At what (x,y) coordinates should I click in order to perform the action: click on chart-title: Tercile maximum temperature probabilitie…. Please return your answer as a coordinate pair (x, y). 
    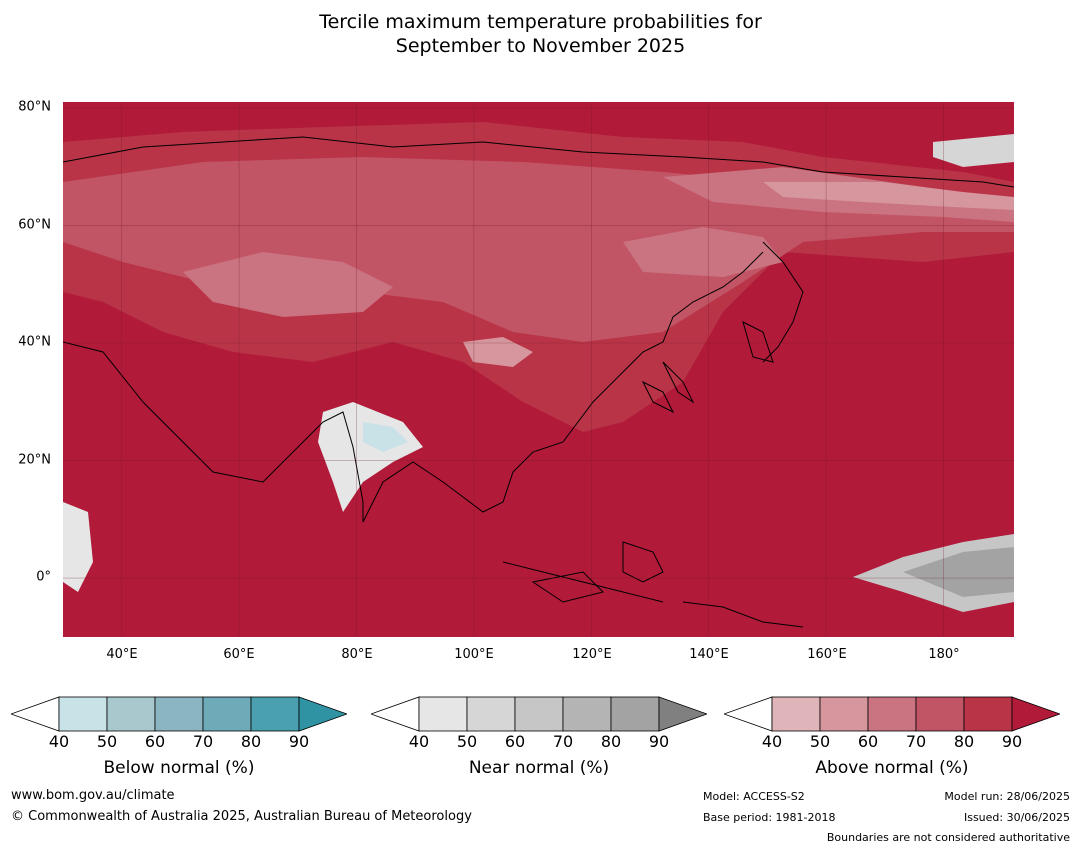
    Looking at the image, I should click on (540, 34).